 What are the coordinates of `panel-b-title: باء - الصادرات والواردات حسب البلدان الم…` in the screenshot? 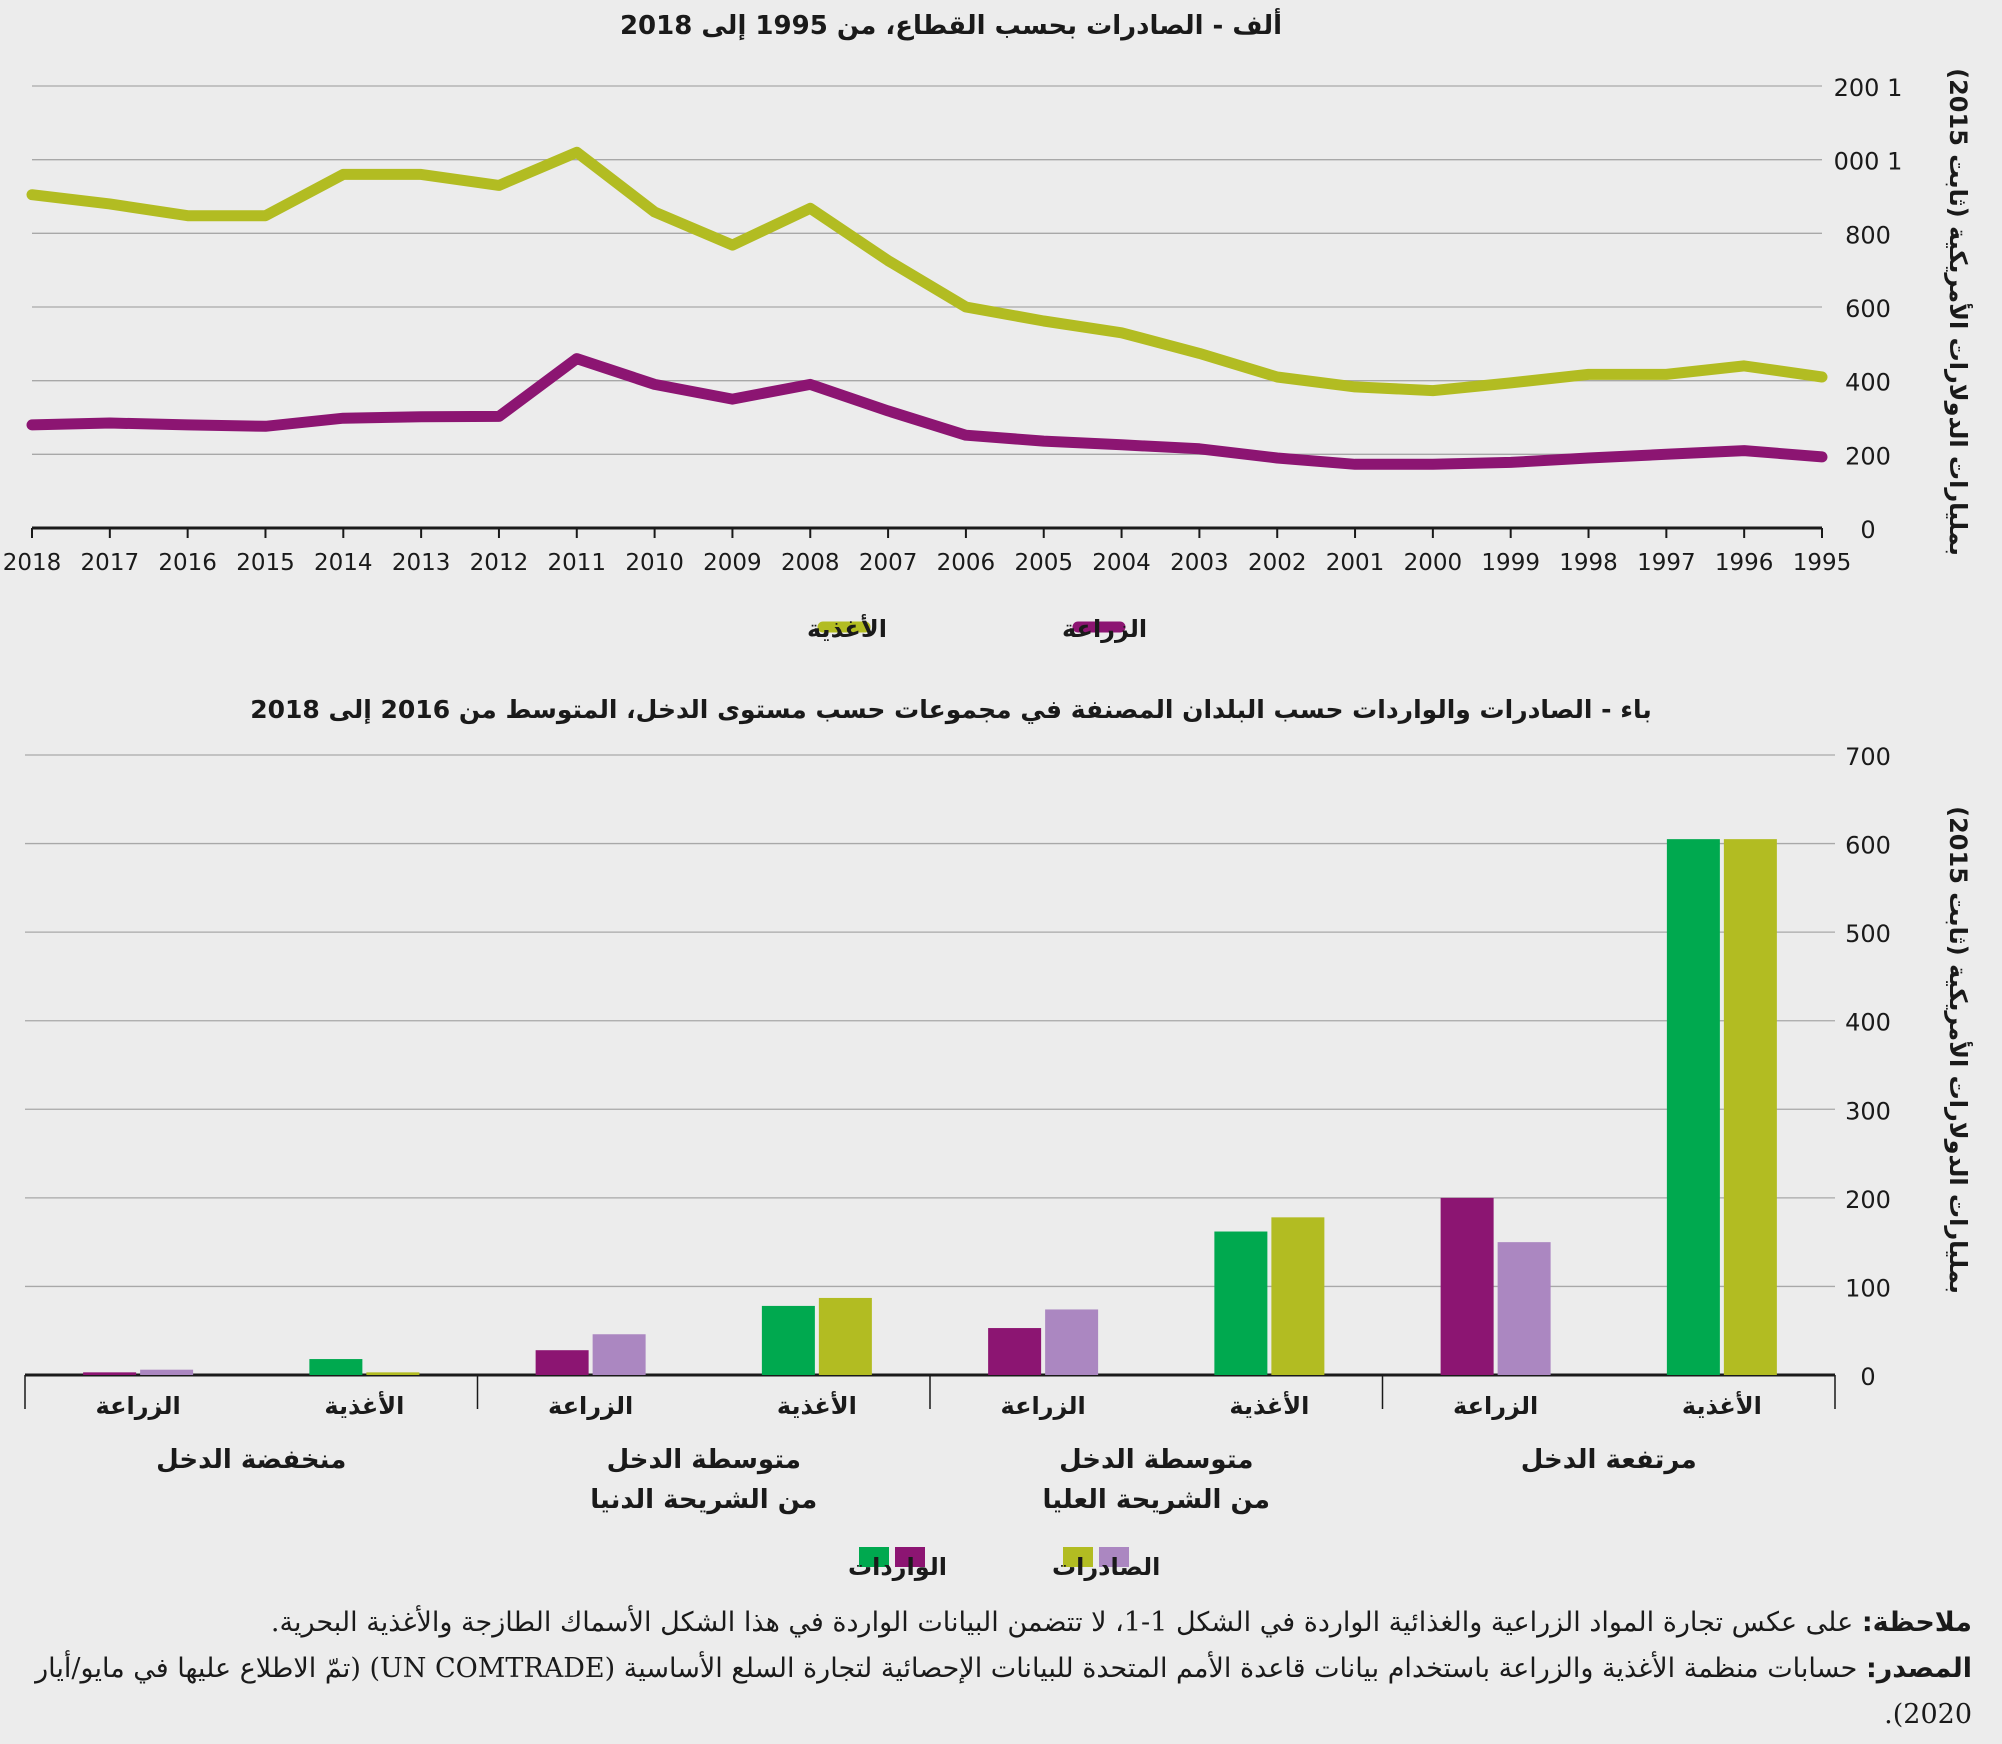 It's located at (951, 710).